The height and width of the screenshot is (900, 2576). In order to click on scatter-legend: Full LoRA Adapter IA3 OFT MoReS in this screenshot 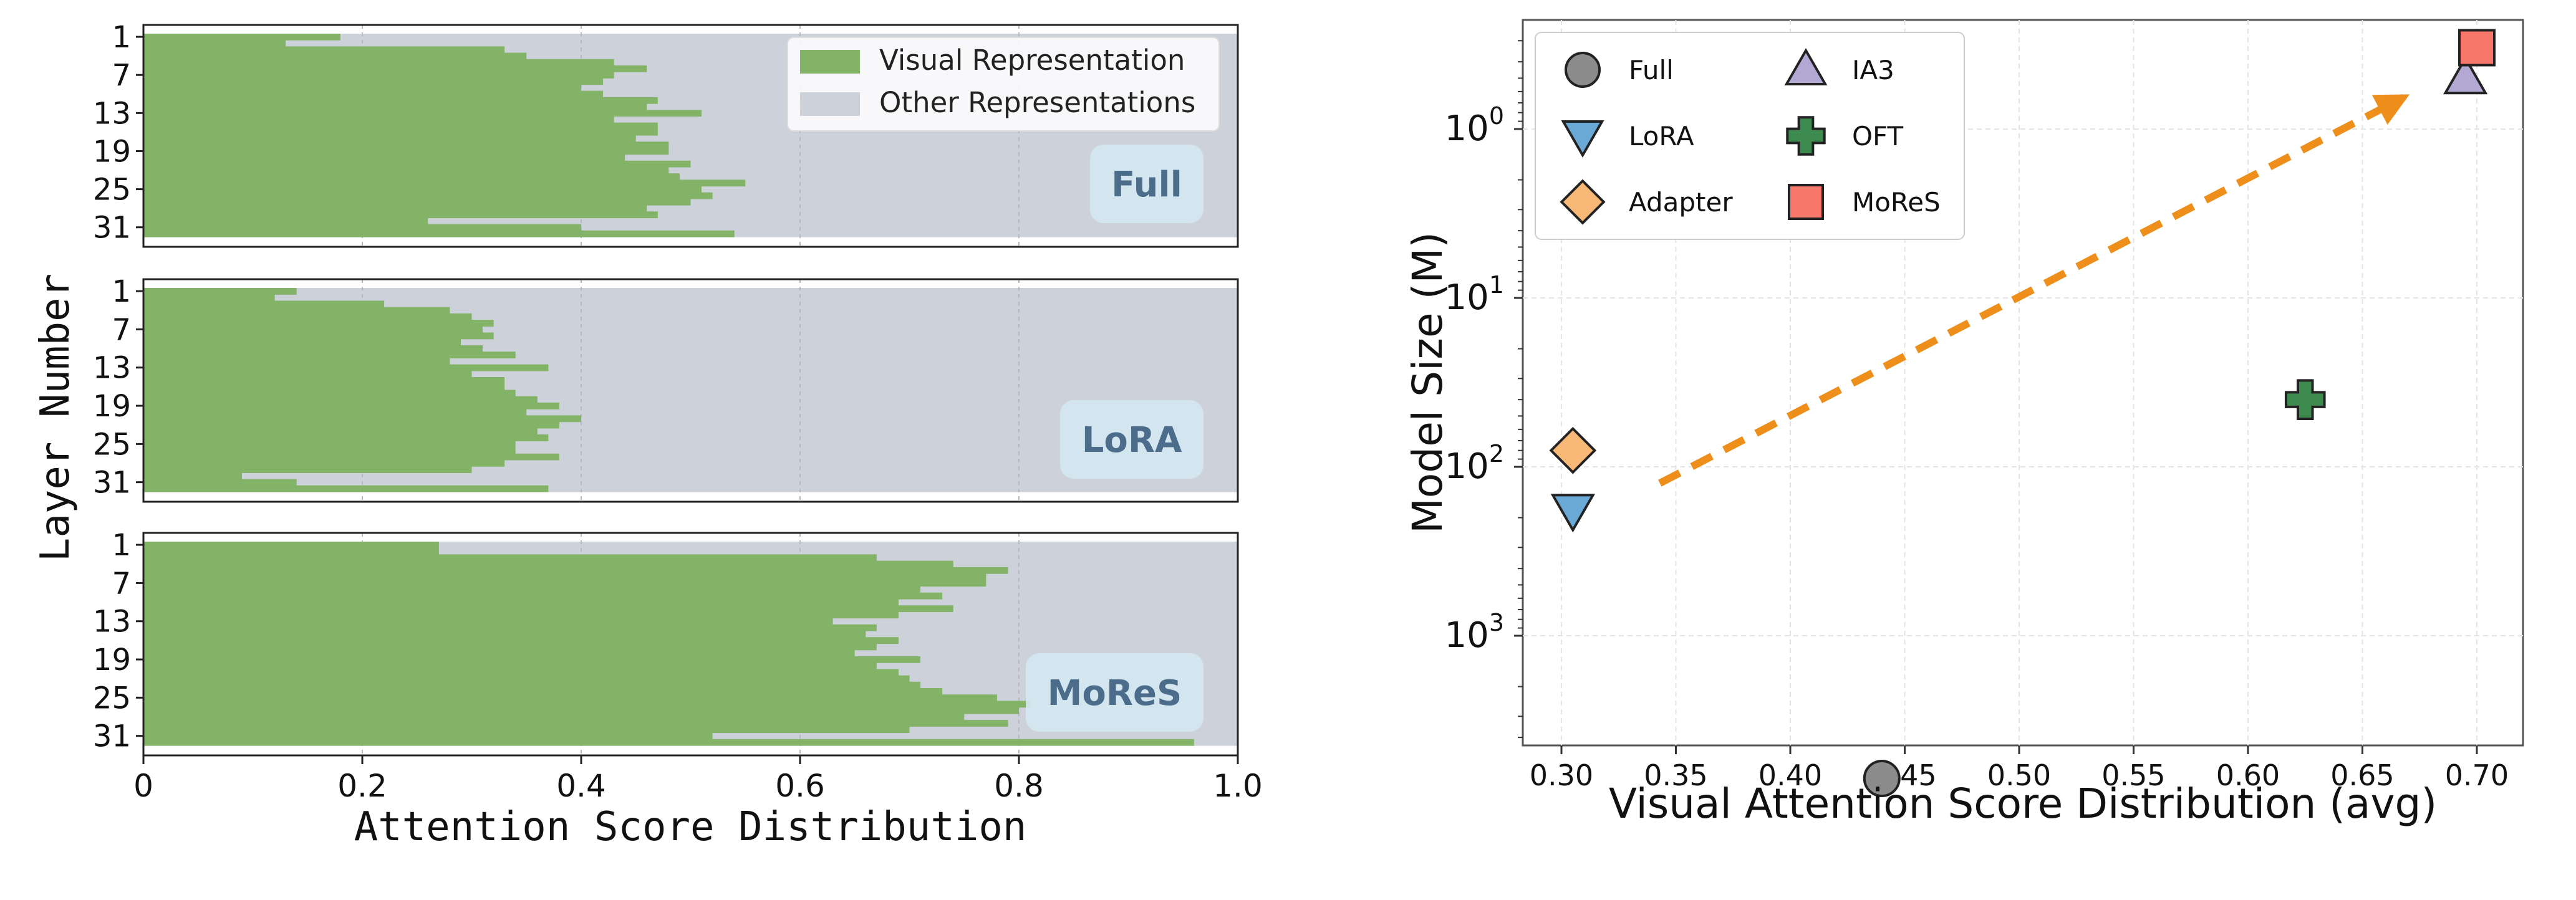, I will do `click(1750, 136)`.